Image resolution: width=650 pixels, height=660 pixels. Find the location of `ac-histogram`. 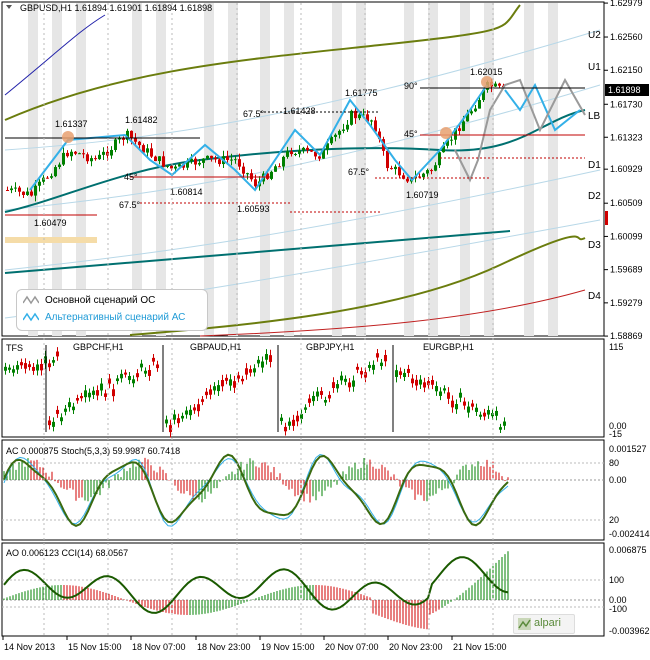

ac-histogram is located at coordinates (303, 490).